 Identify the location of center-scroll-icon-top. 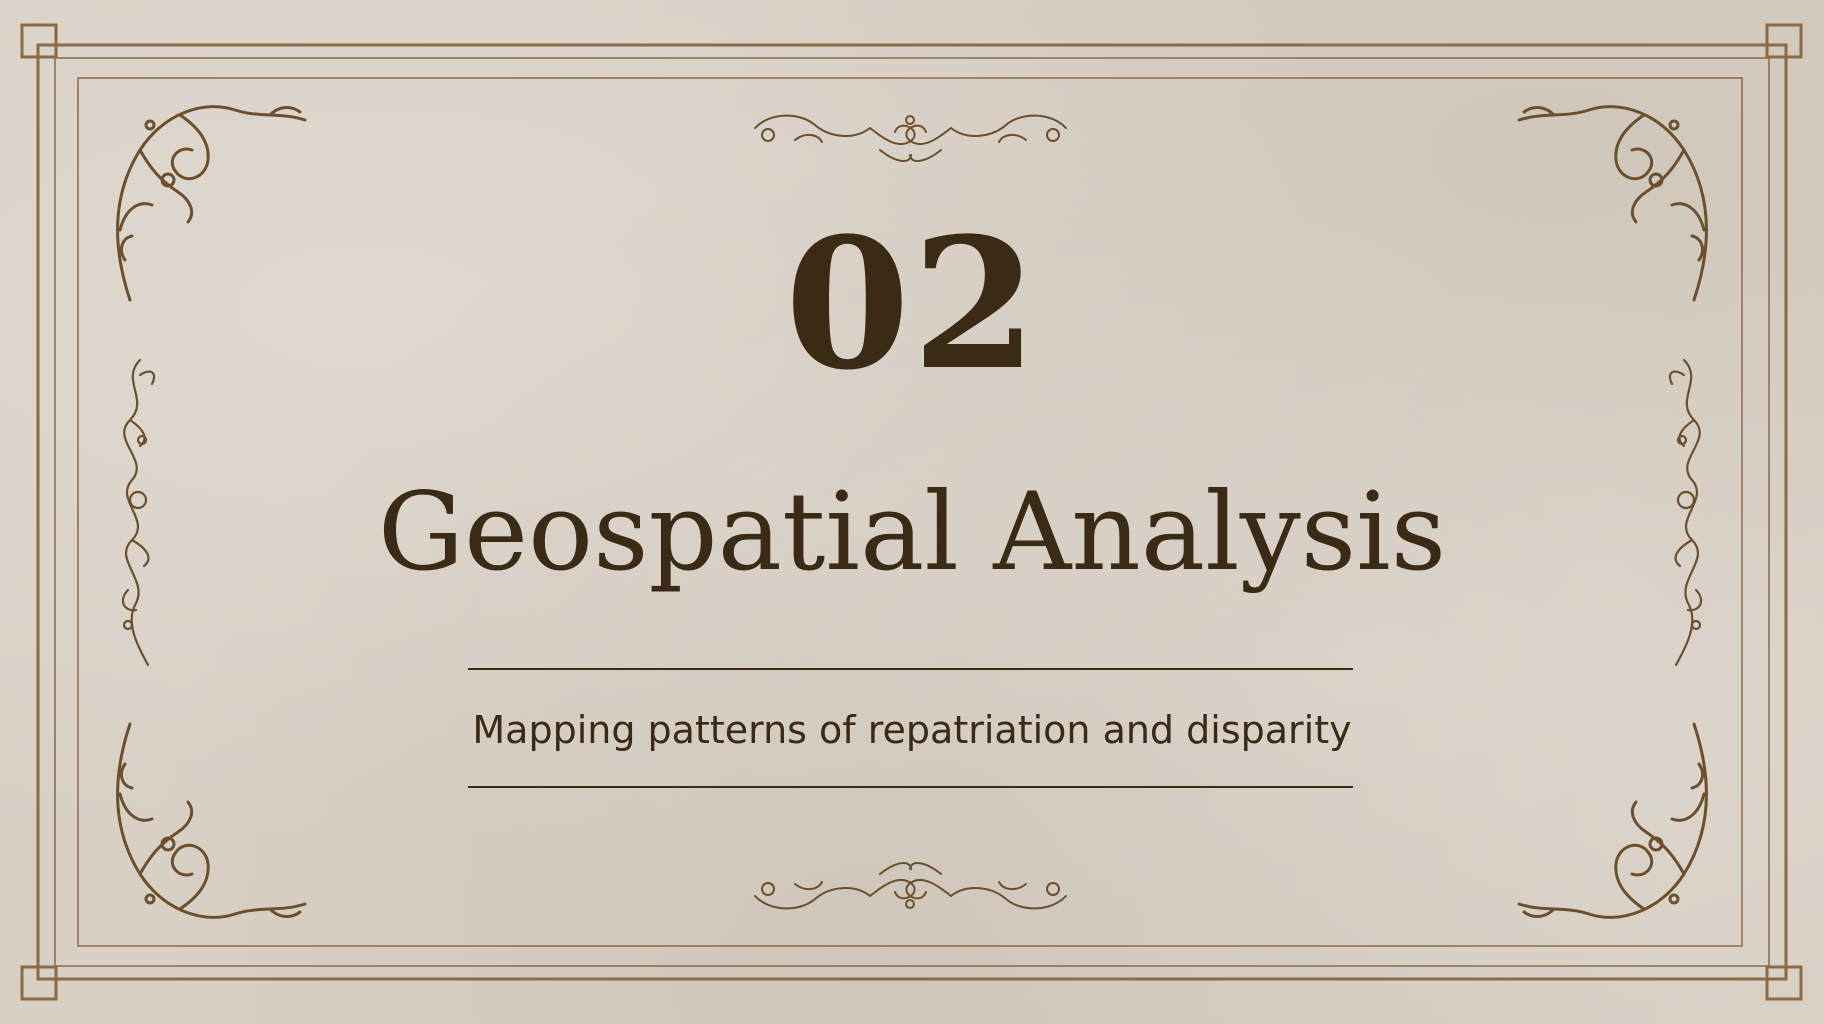
(910, 138).